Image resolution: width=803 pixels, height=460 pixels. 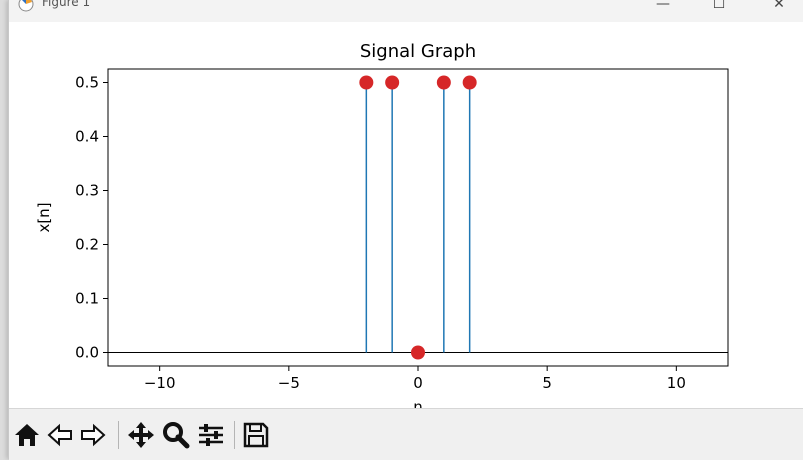 I want to click on configure-subplots-icon, so click(x=211, y=435).